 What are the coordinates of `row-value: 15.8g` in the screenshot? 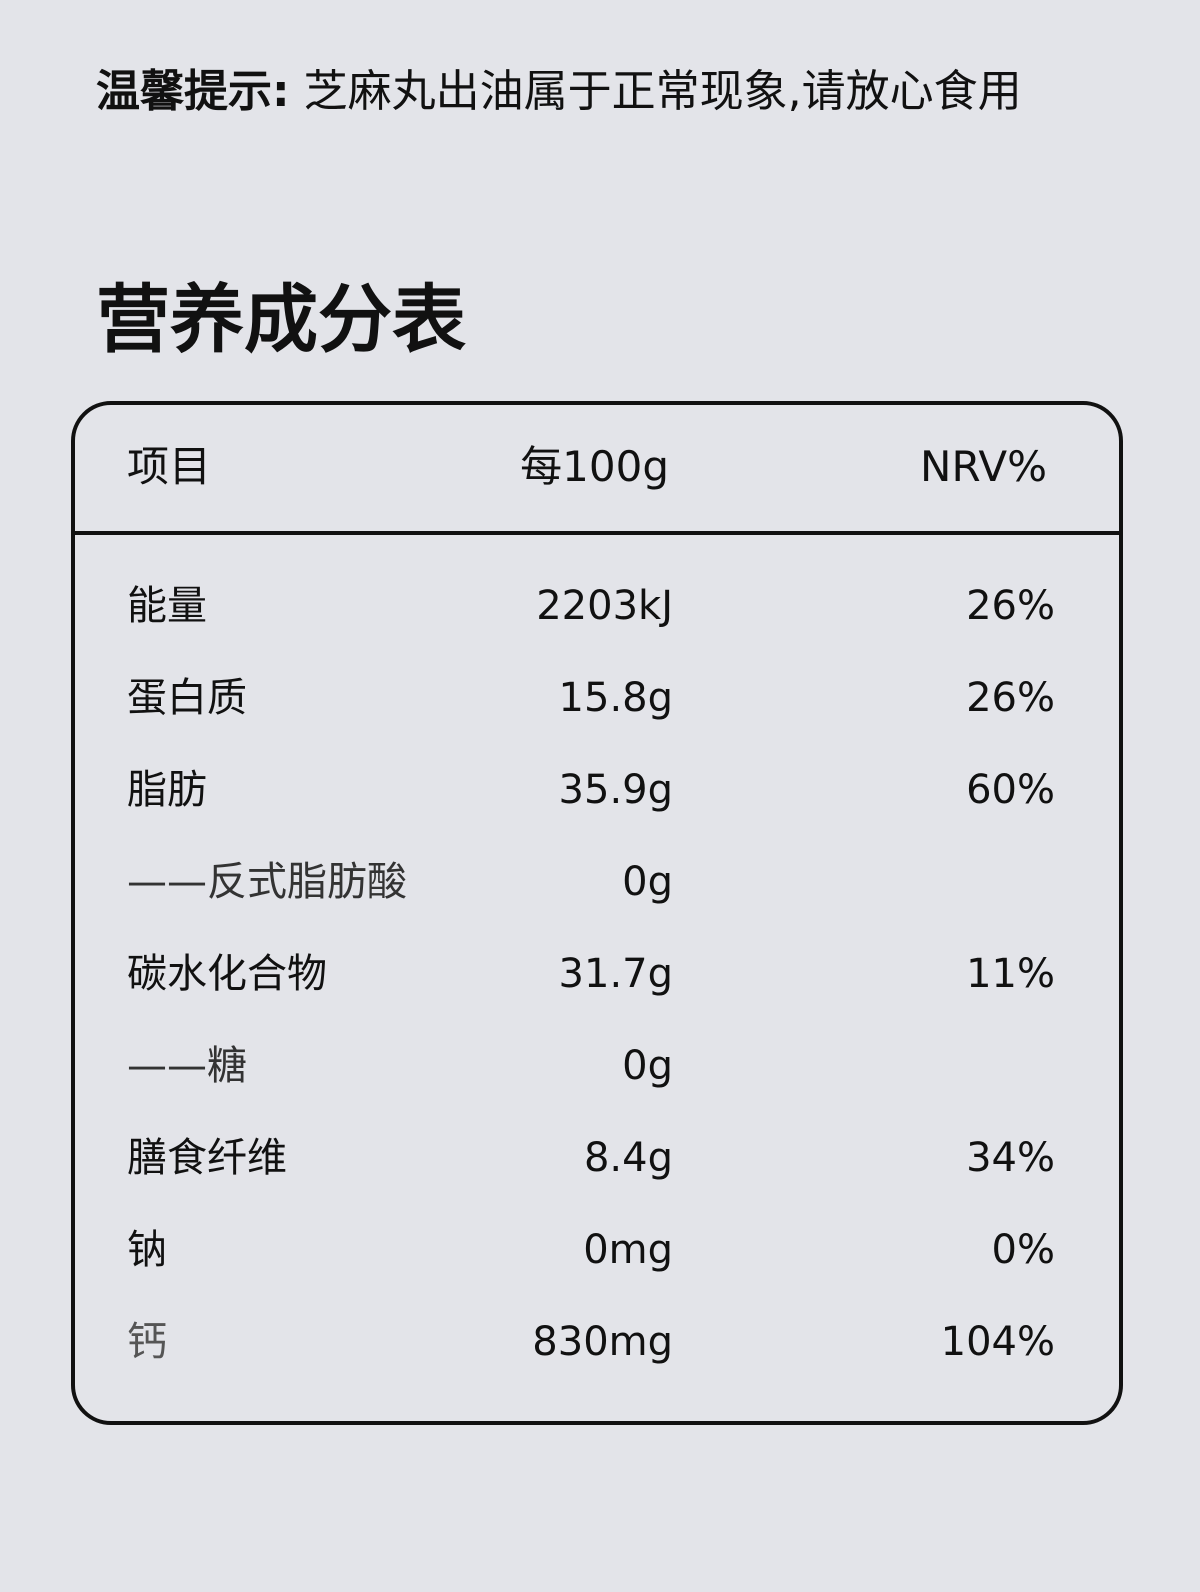 It's located at (615, 698).